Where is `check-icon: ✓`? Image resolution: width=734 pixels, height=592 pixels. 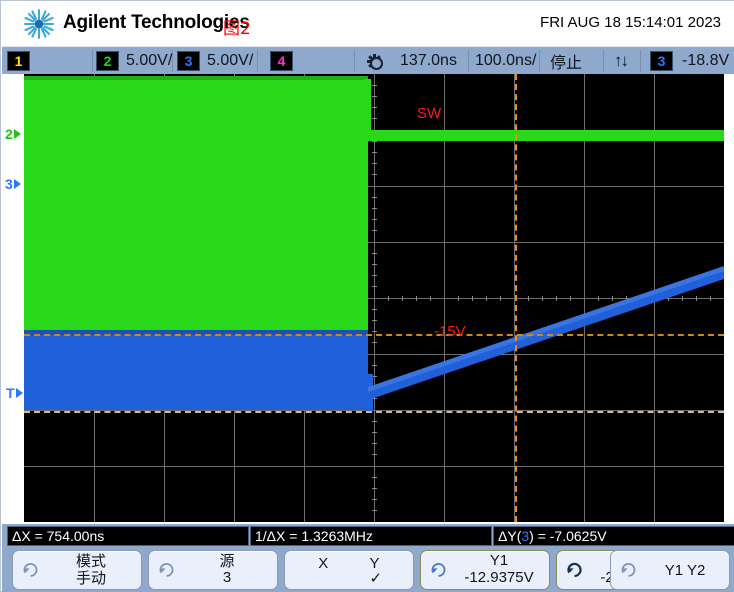
check-icon: ✓ is located at coordinates (376, 578).